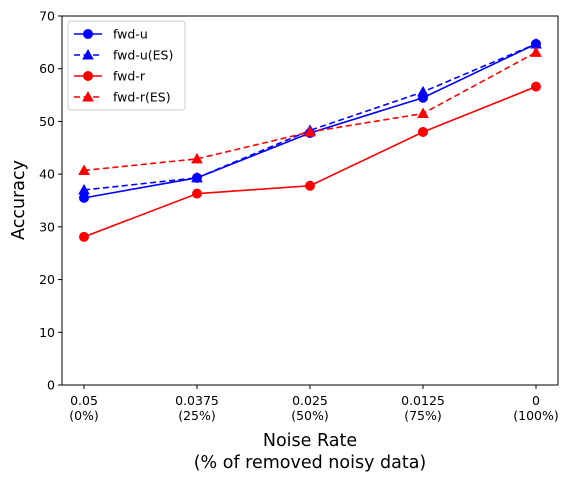 The image size is (570, 481). What do you see at coordinates (197, 400) in the screenshot?
I see `x-tick-label: 0.0375` at bounding box center [197, 400].